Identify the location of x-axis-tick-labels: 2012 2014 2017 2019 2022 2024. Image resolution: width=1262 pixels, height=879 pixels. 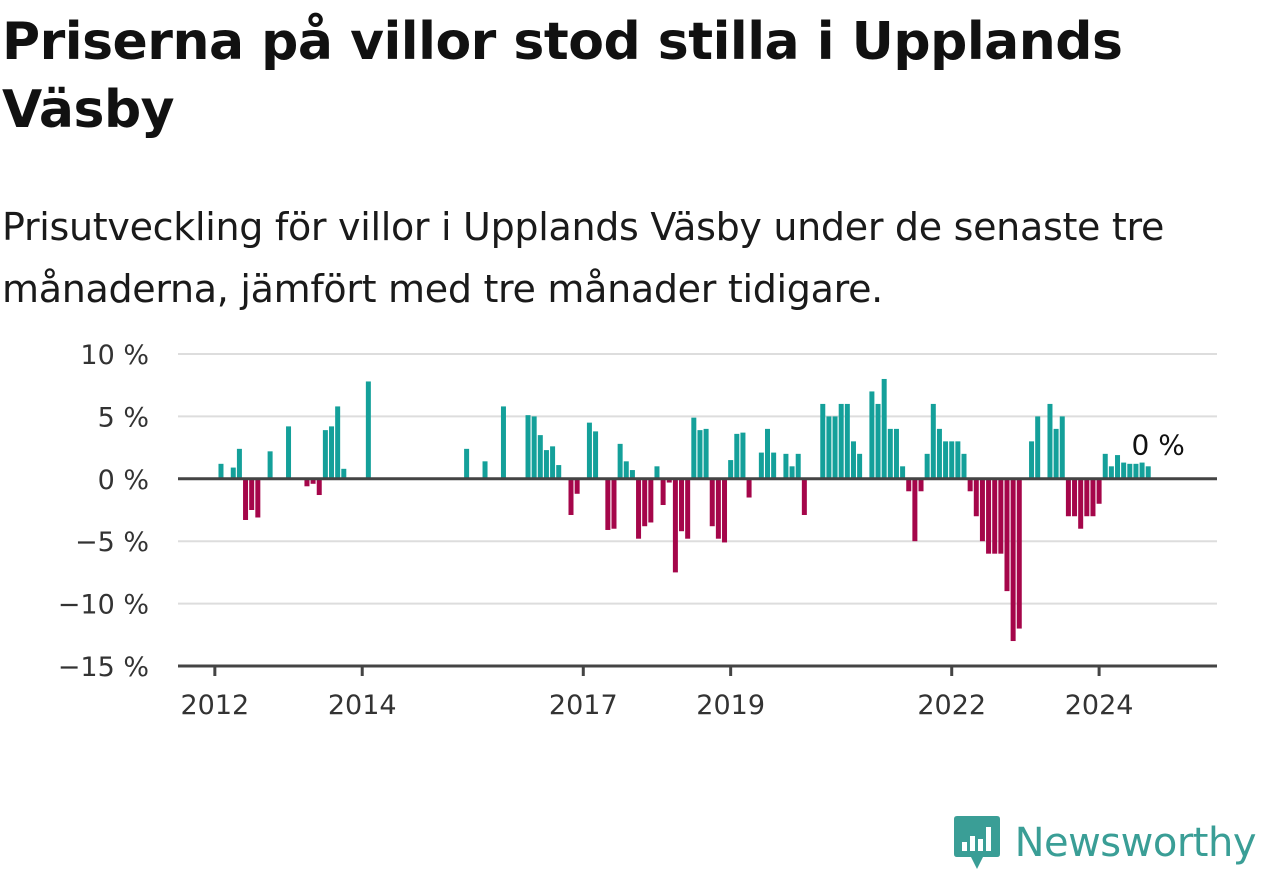
(656, 705).